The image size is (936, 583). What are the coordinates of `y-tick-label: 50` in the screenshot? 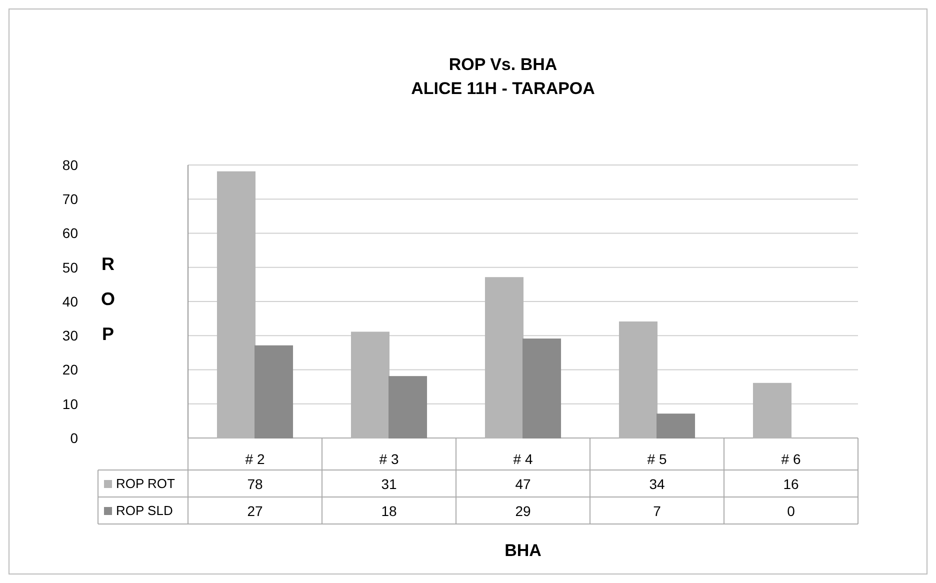 It's located at (70, 267).